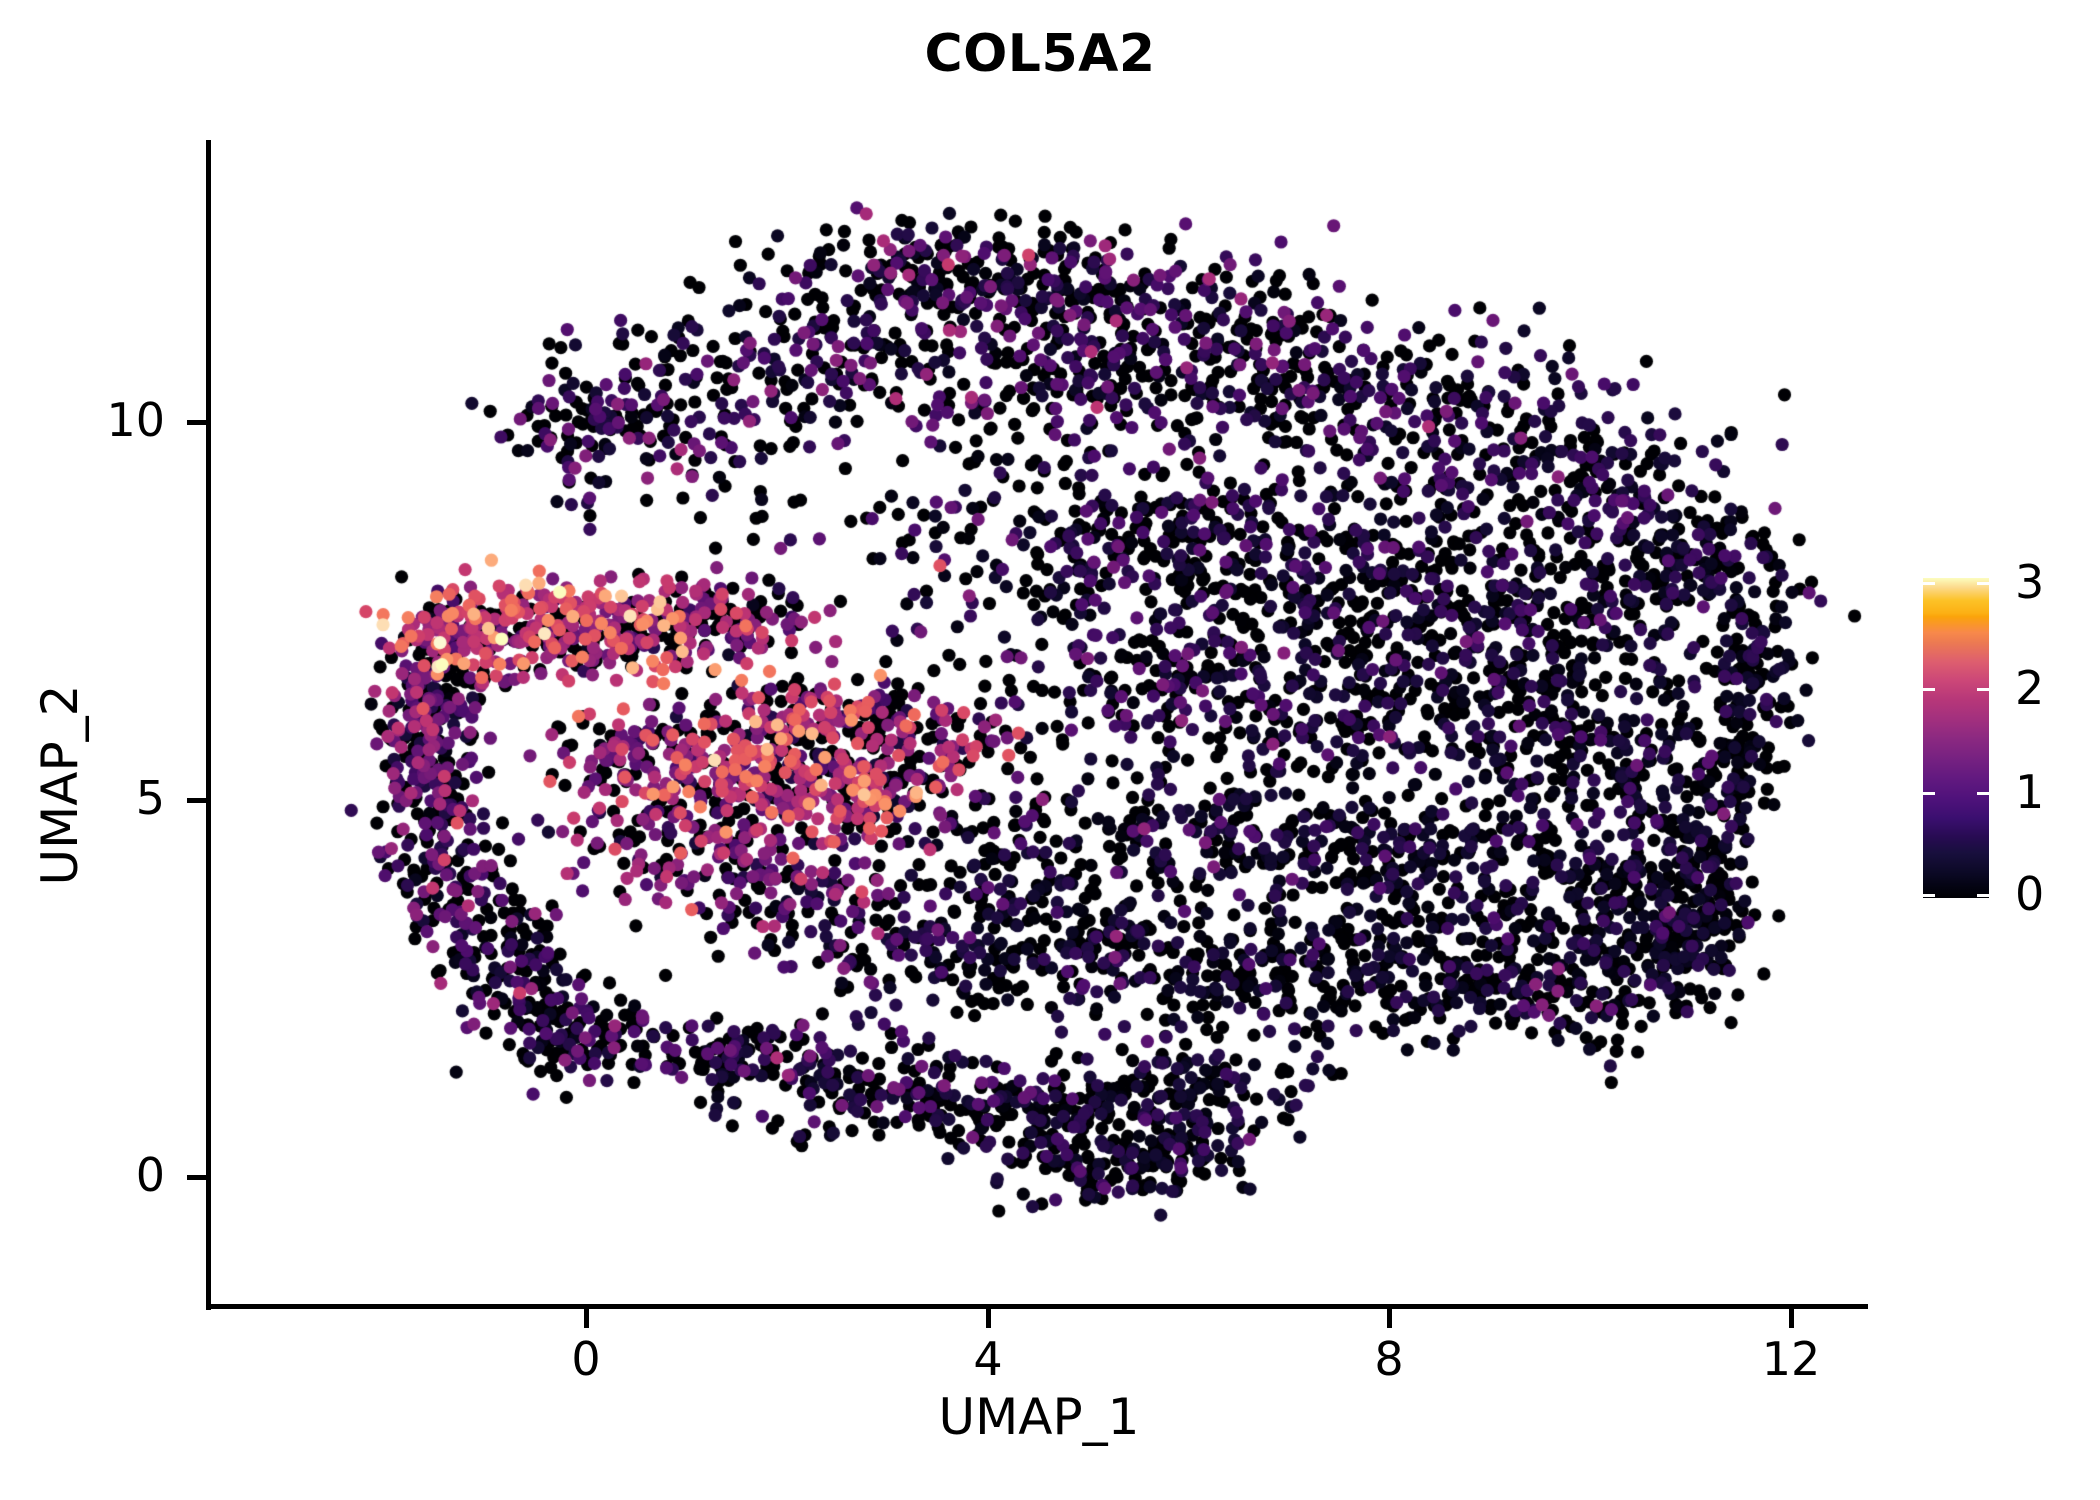  I want to click on x-tick-label-4: 4, so click(988, 1359).